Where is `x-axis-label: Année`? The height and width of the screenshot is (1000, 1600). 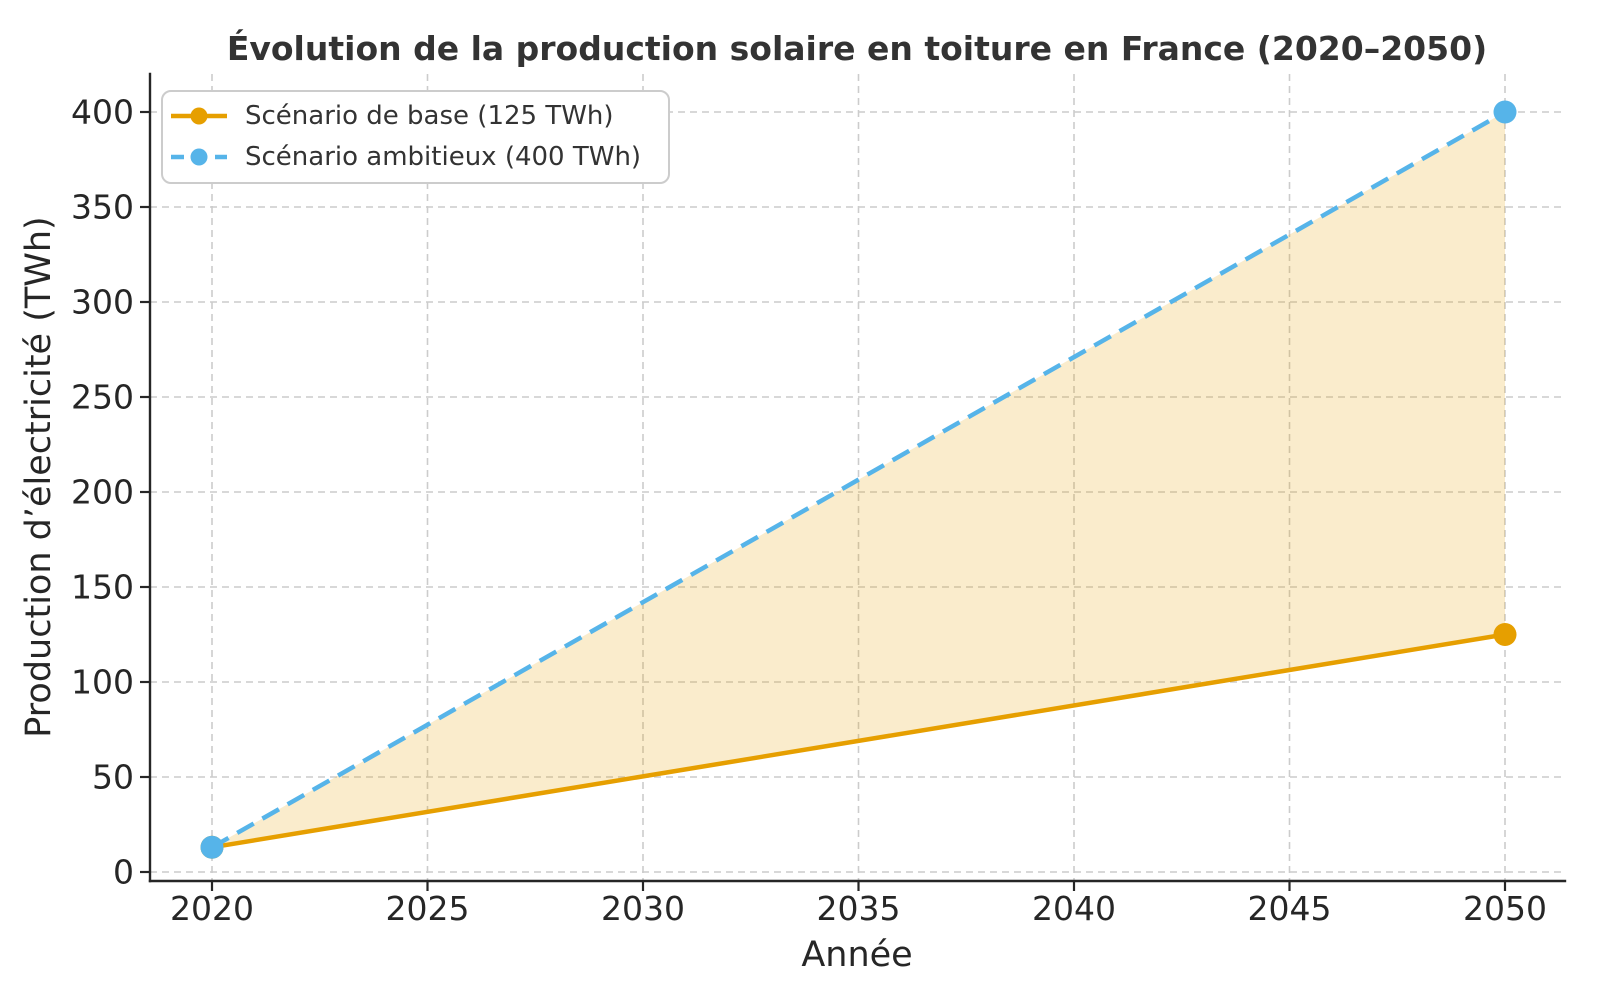 x-axis-label: Année is located at coordinates (856, 955).